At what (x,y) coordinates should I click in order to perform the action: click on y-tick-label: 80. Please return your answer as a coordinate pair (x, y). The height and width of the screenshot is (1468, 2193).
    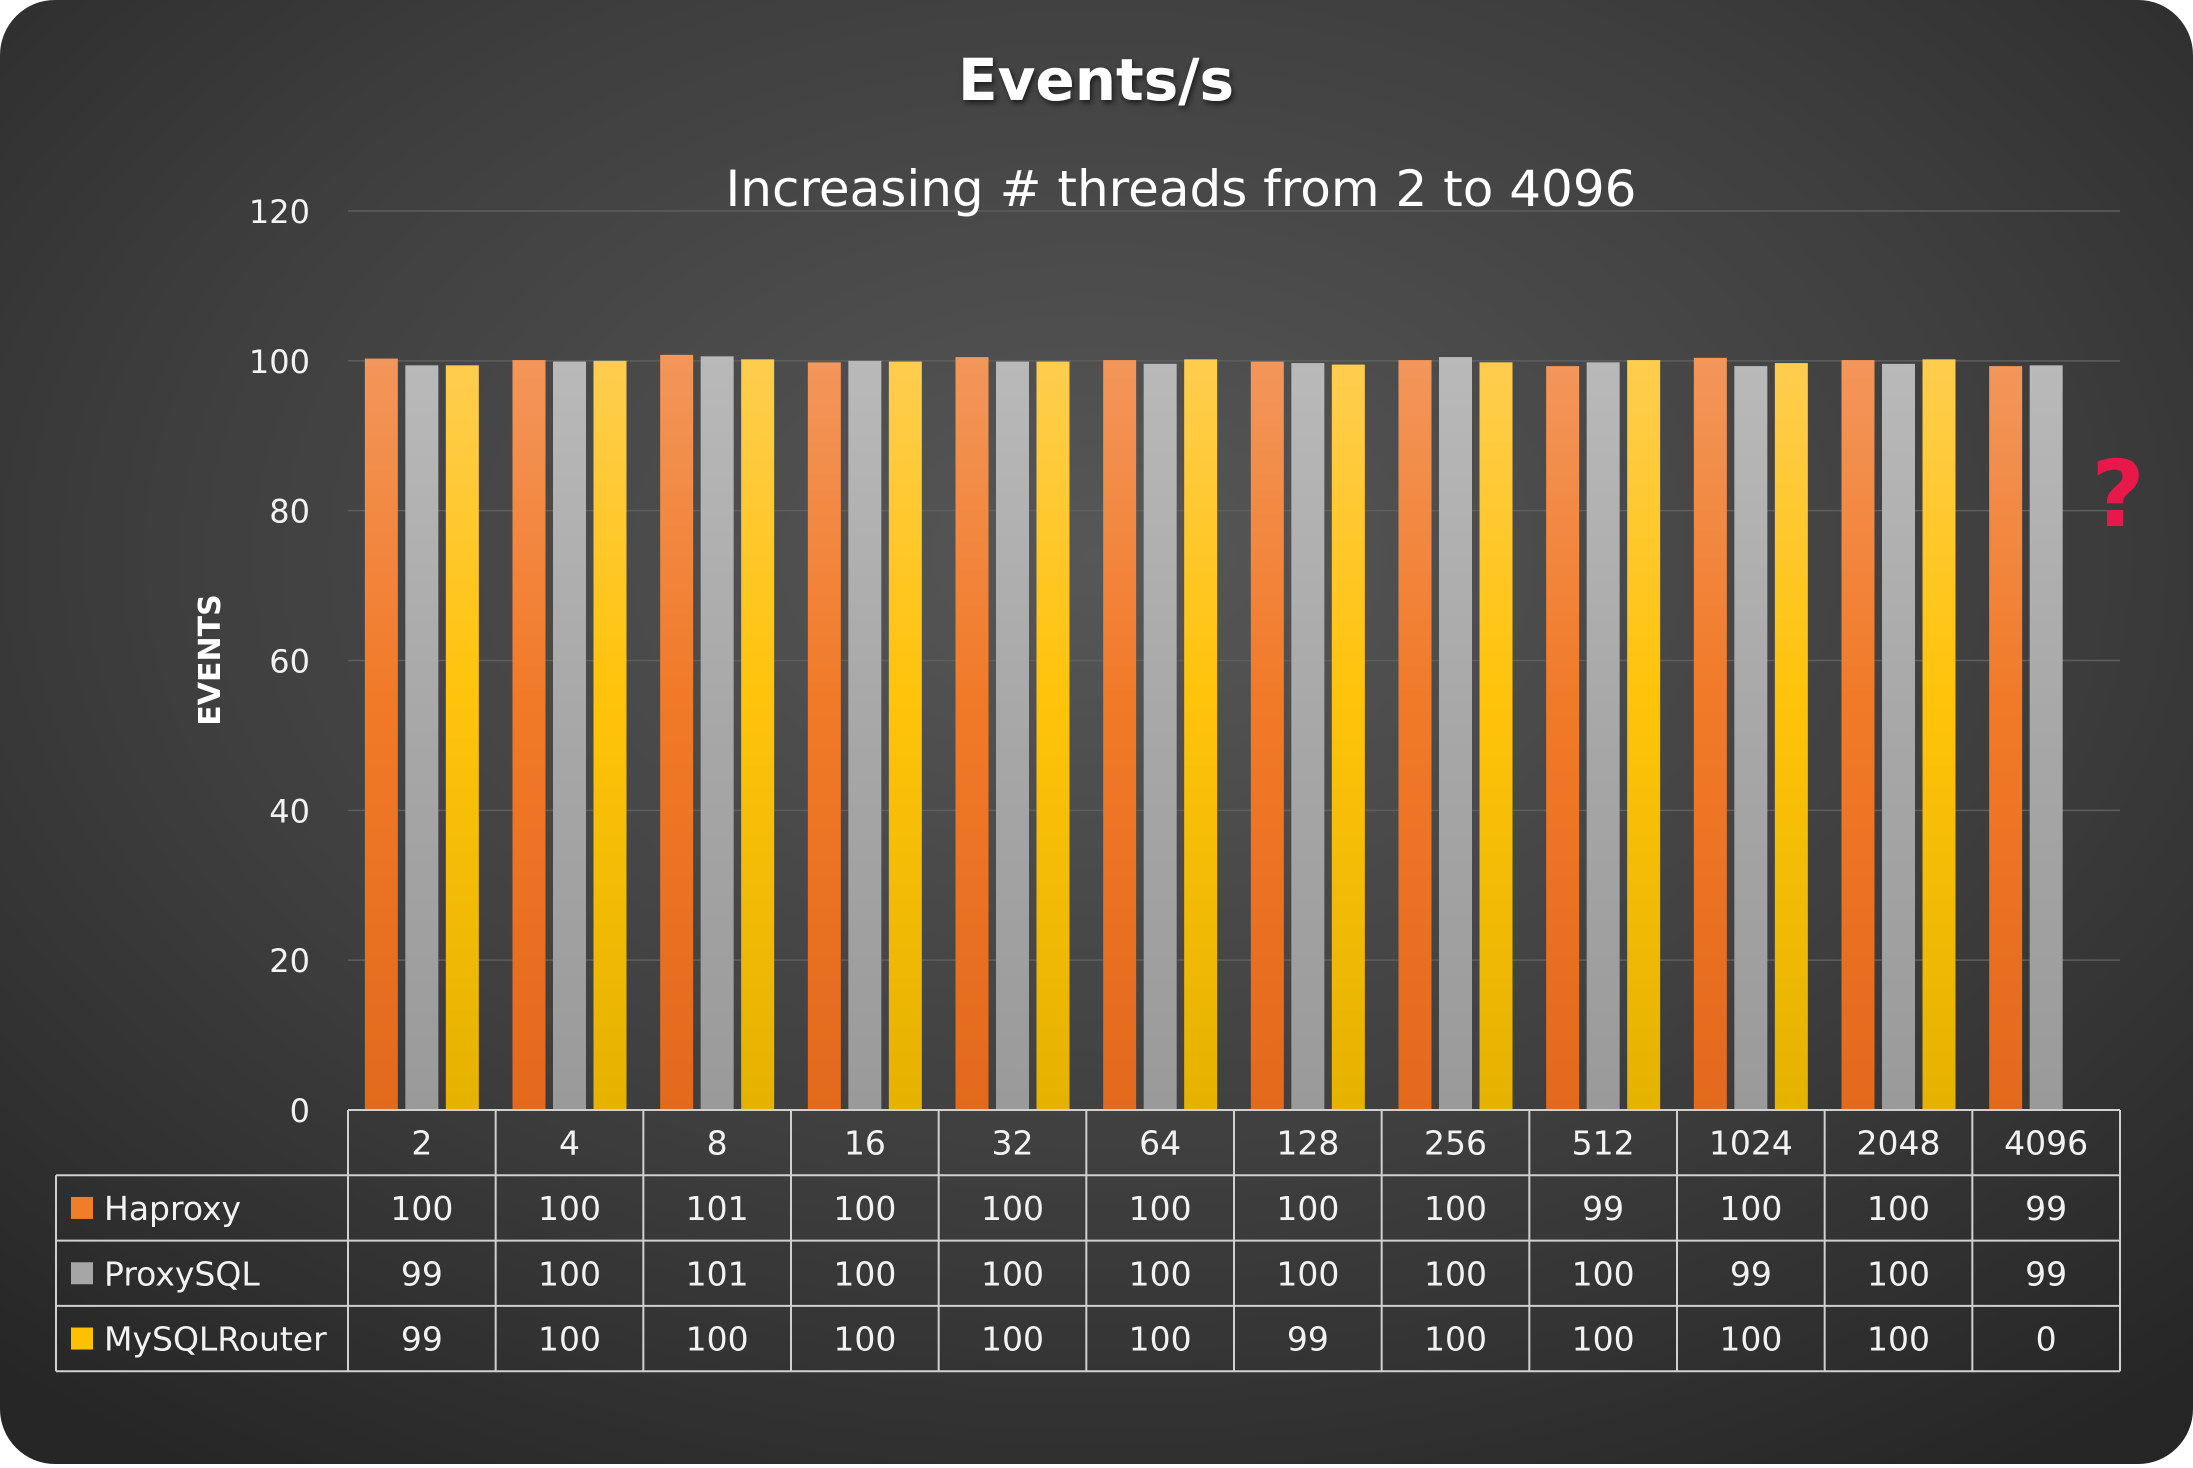
    Looking at the image, I should click on (289, 512).